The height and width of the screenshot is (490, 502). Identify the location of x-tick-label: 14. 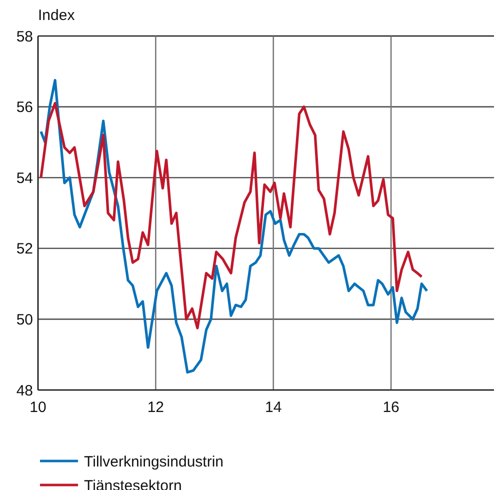
(273, 407).